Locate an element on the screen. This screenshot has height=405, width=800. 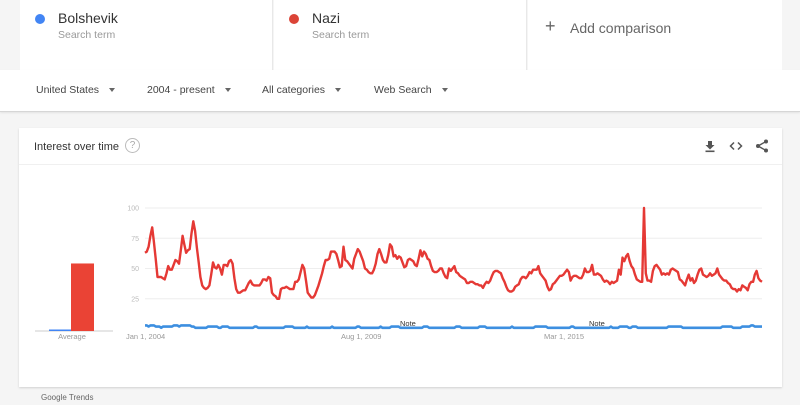
add-comparison-label: Add comparison is located at coordinates (621, 28).